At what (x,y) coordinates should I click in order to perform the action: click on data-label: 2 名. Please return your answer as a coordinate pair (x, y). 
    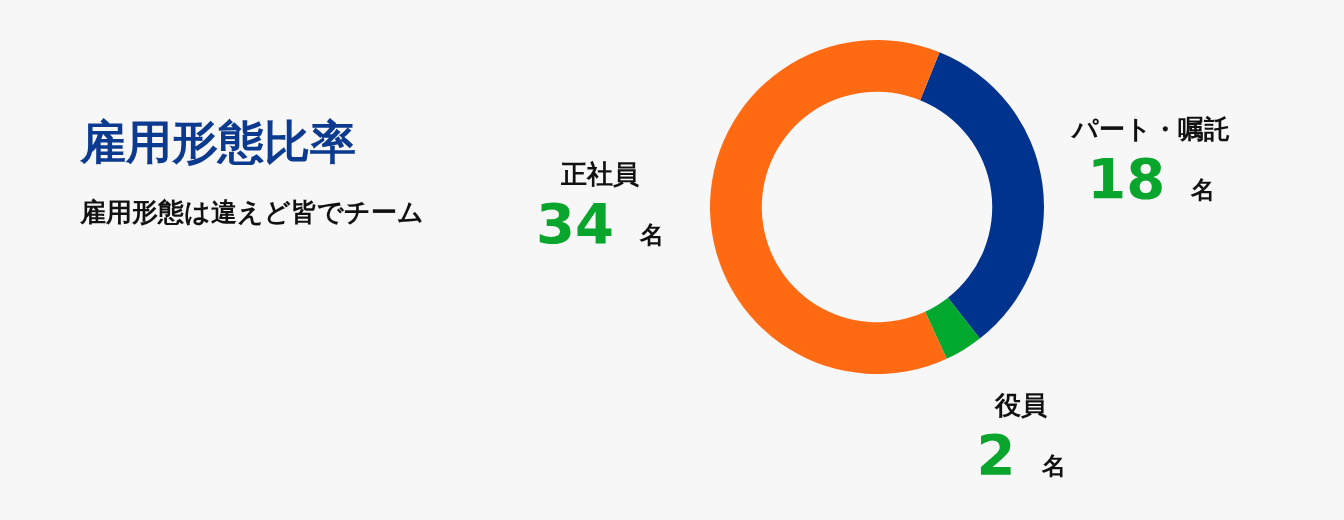
    Looking at the image, I should click on (1021, 454).